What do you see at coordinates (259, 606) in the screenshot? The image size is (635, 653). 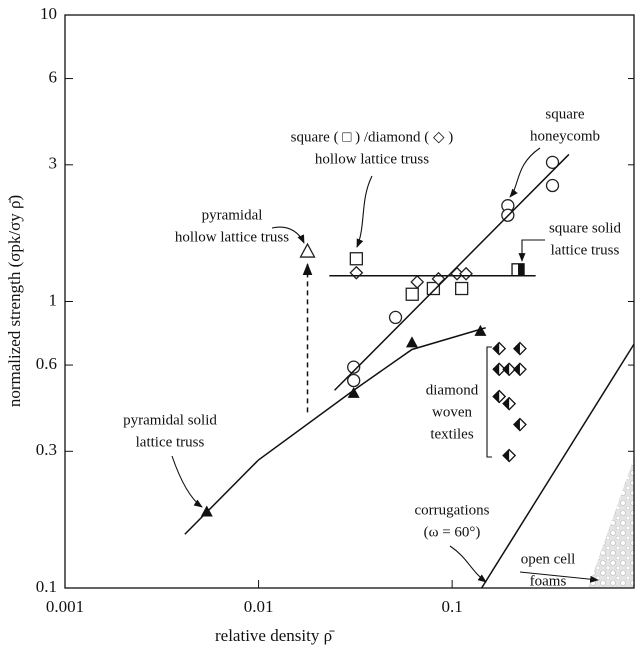 I see `x-tick-label: 0.01` at bounding box center [259, 606].